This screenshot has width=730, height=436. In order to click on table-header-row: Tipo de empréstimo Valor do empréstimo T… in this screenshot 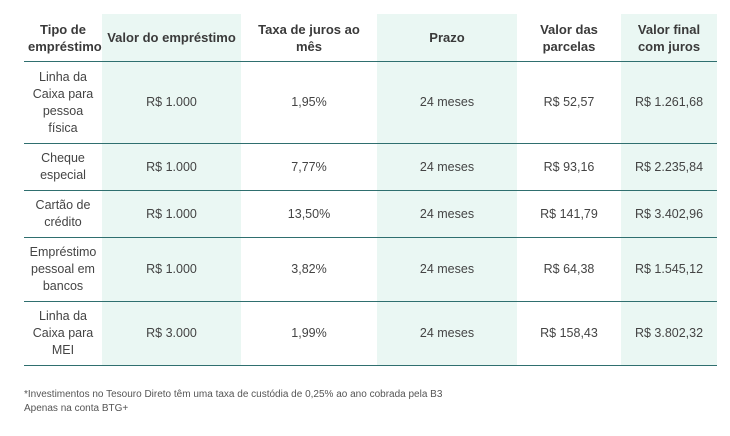, I will do `click(370, 38)`.